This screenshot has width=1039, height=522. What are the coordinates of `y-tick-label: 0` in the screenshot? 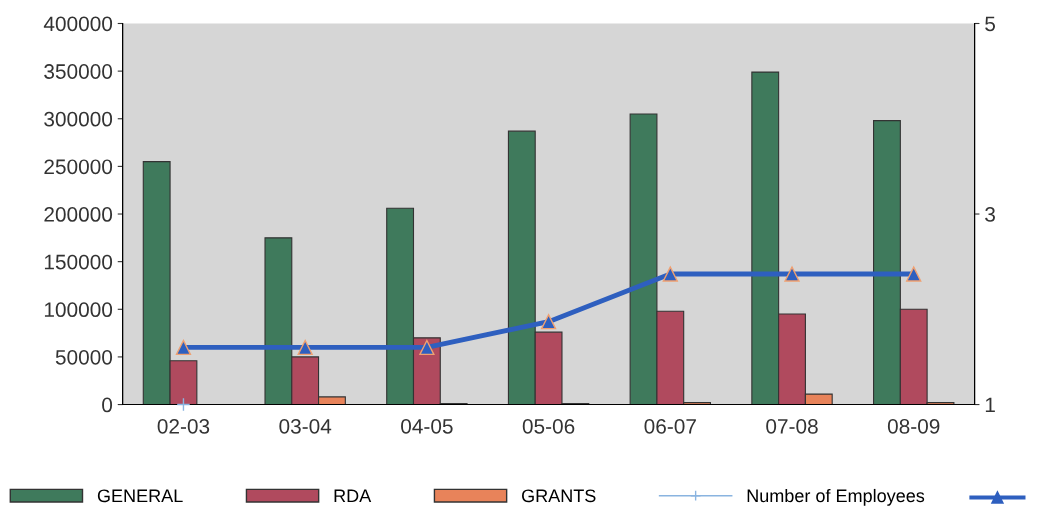 It's located at (107, 405).